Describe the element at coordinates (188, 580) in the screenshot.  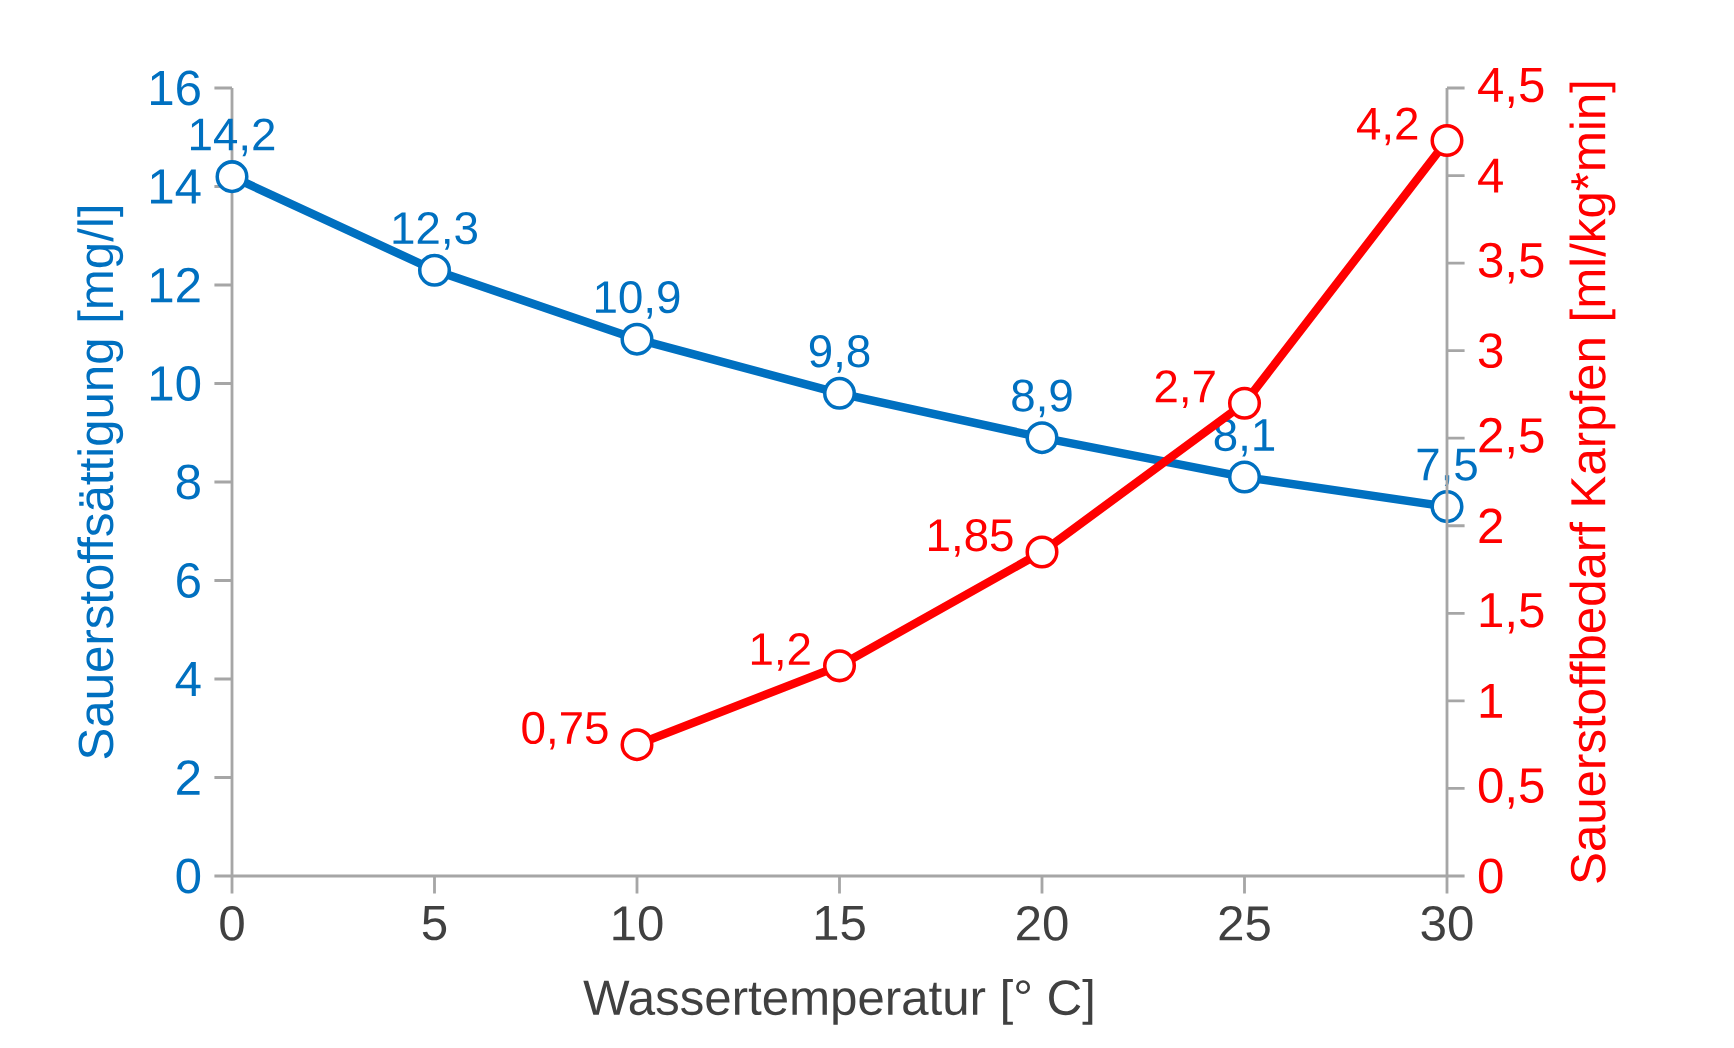
I see `y-tick-label: 6` at that location.